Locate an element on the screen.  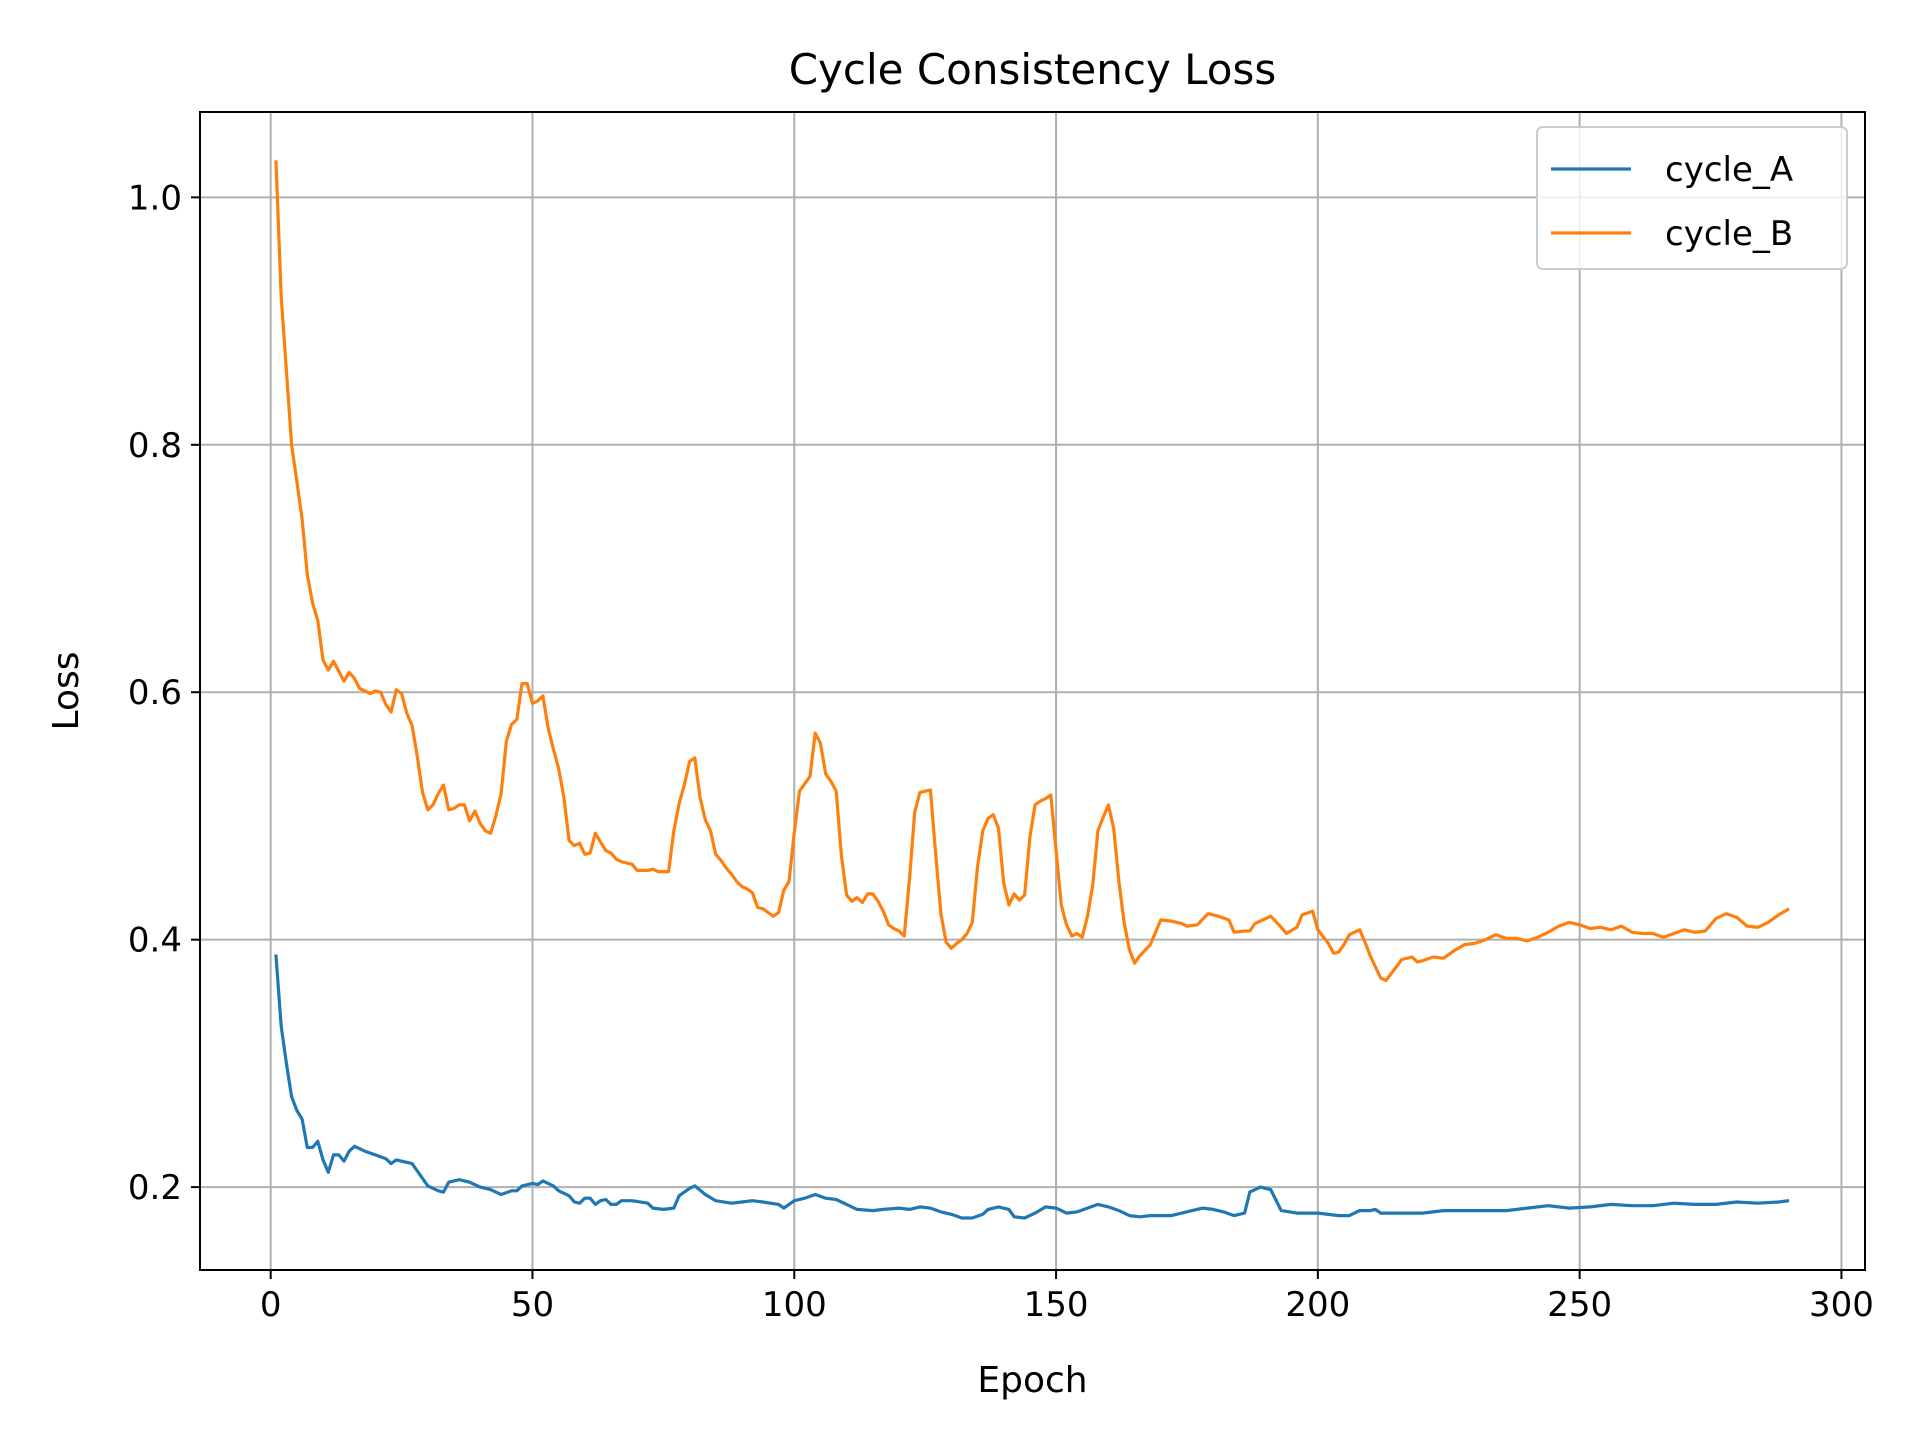
y-tick-label: 0.4 is located at coordinates (155, 941).